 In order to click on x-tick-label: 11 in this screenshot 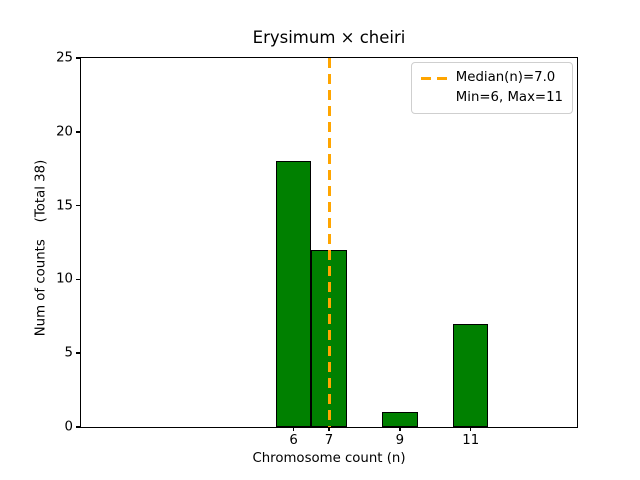, I will do `click(471, 440)`.